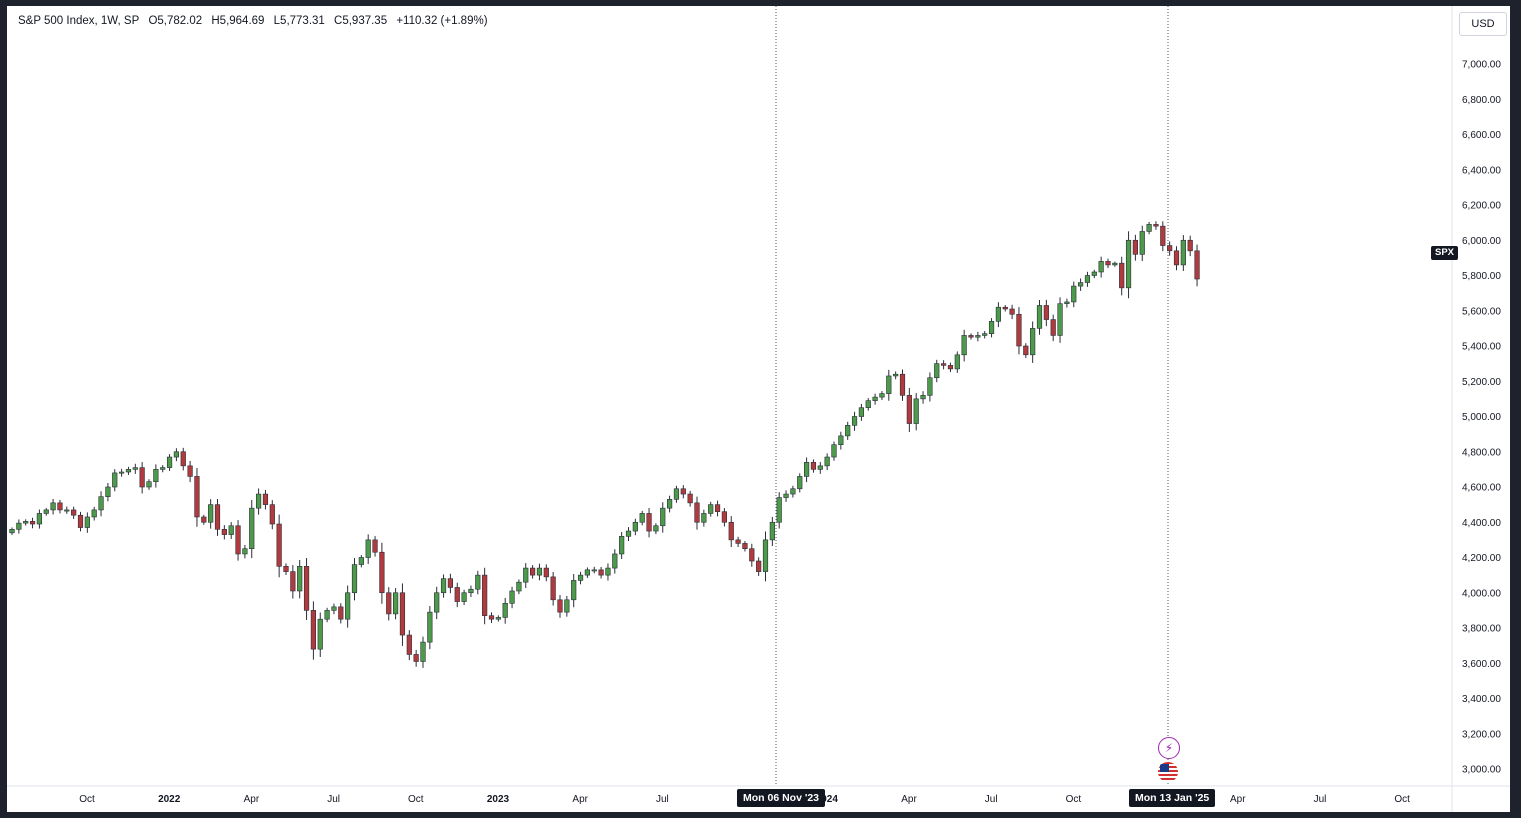 This screenshot has height=818, width=1521. Describe the element at coordinates (1481, 523) in the screenshot. I see `y-tick-label: 4,400.00` at that location.